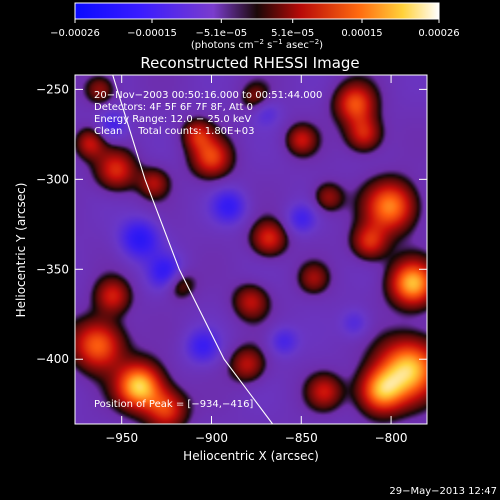 The height and width of the screenshot is (500, 500). Describe the element at coordinates (292, 33) in the screenshot. I see `colorbar-tick-label: 5.1e−05` at that location.